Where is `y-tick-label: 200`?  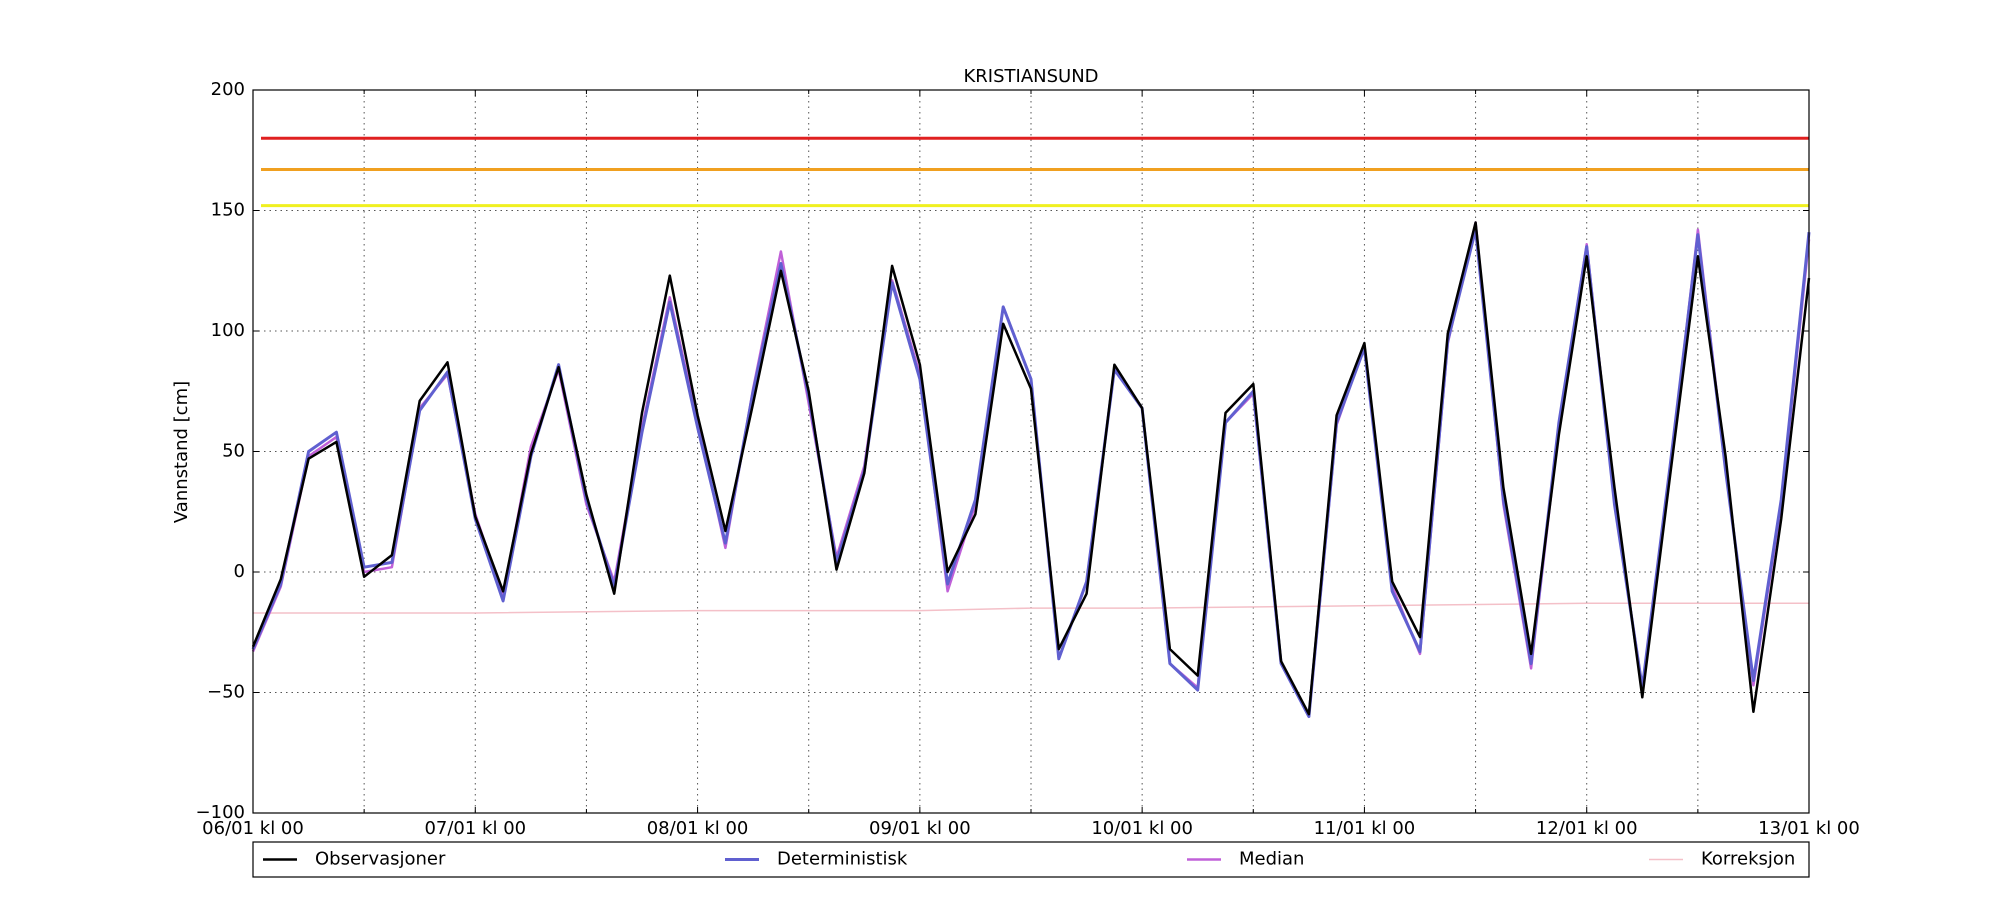 y-tick-label: 200 is located at coordinates (228, 89).